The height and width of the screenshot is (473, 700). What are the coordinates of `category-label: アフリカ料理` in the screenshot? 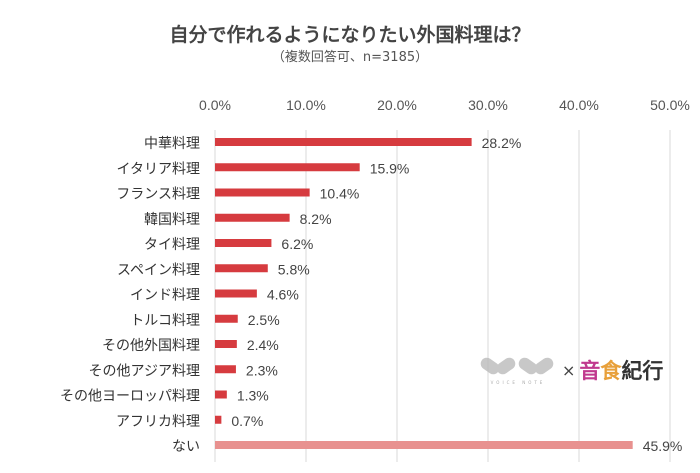 It's located at (158, 422).